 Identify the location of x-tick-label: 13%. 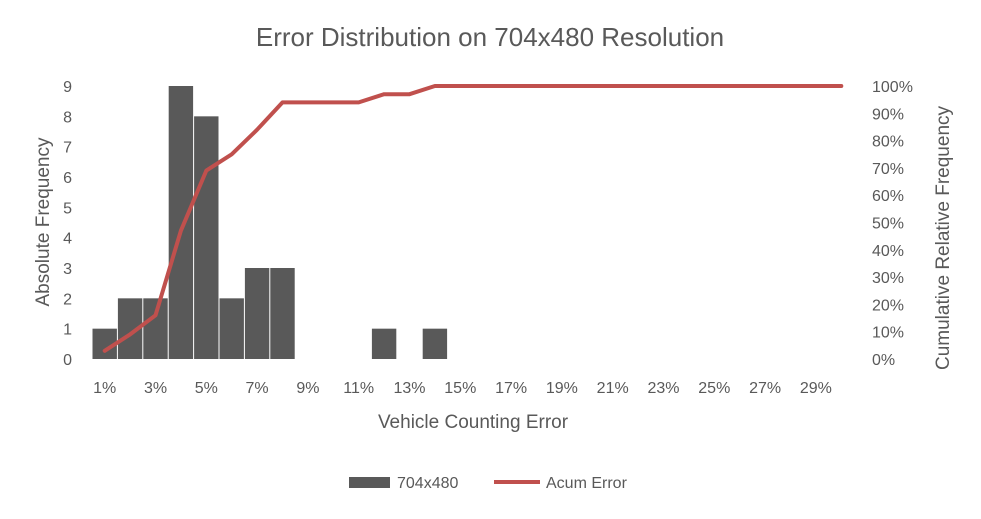
(409, 388).